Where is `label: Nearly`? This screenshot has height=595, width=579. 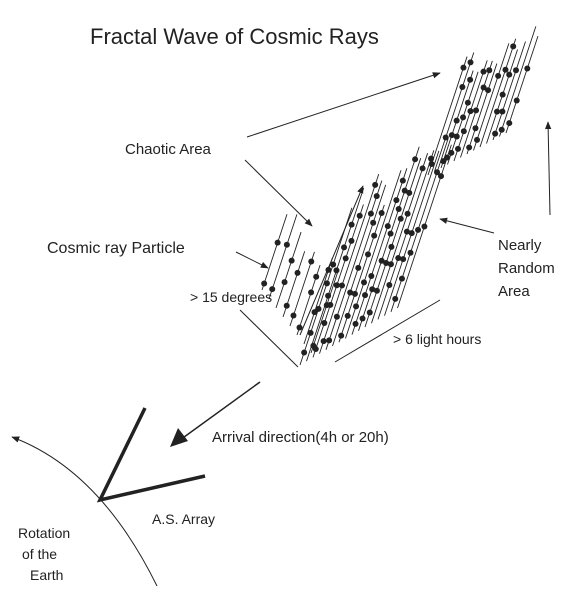 label: Nearly is located at coordinates (520, 245).